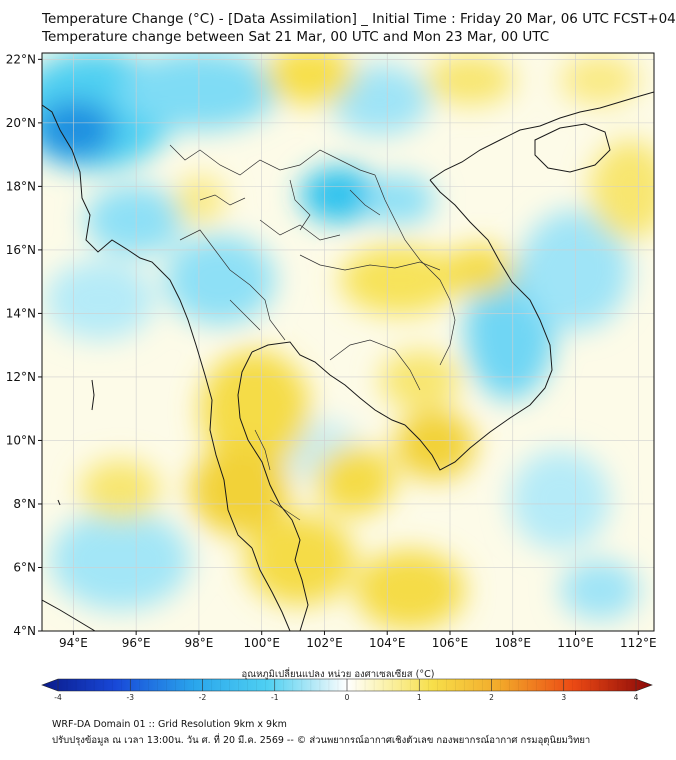 This screenshot has height=760, width=676. Describe the element at coordinates (24, 504) in the screenshot. I see `lat-tick-label: 8°N` at that location.